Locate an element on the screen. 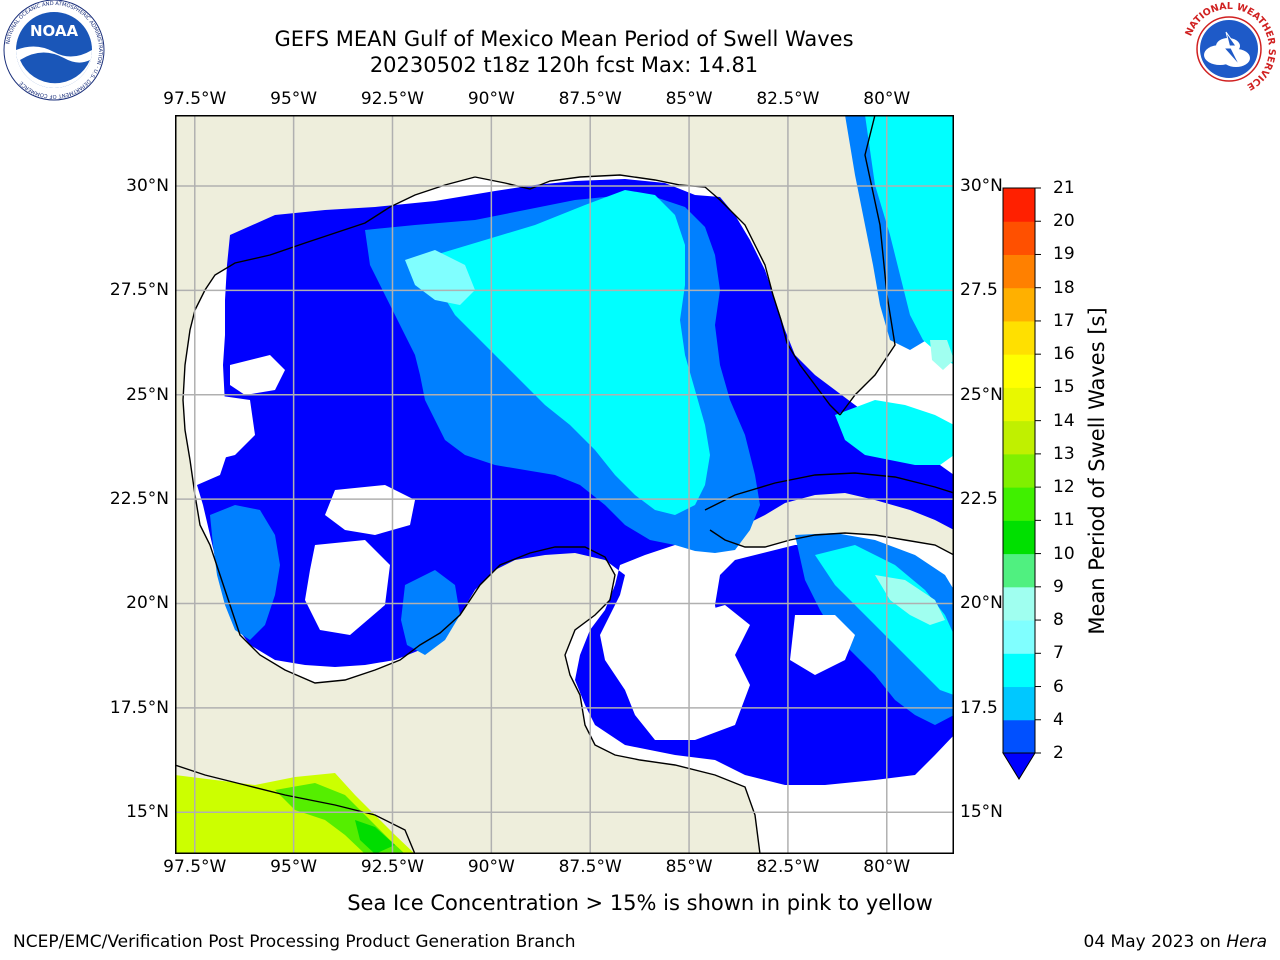 This screenshot has width=1280, height=960. colorbar-extend-arrow is located at coordinates (1019, 766).